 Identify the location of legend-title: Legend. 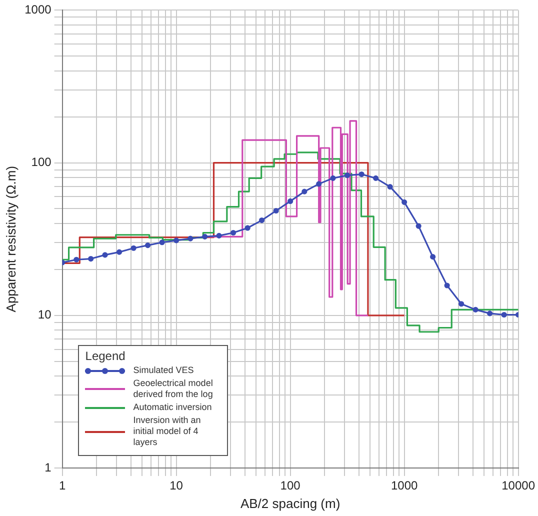
(105, 356).